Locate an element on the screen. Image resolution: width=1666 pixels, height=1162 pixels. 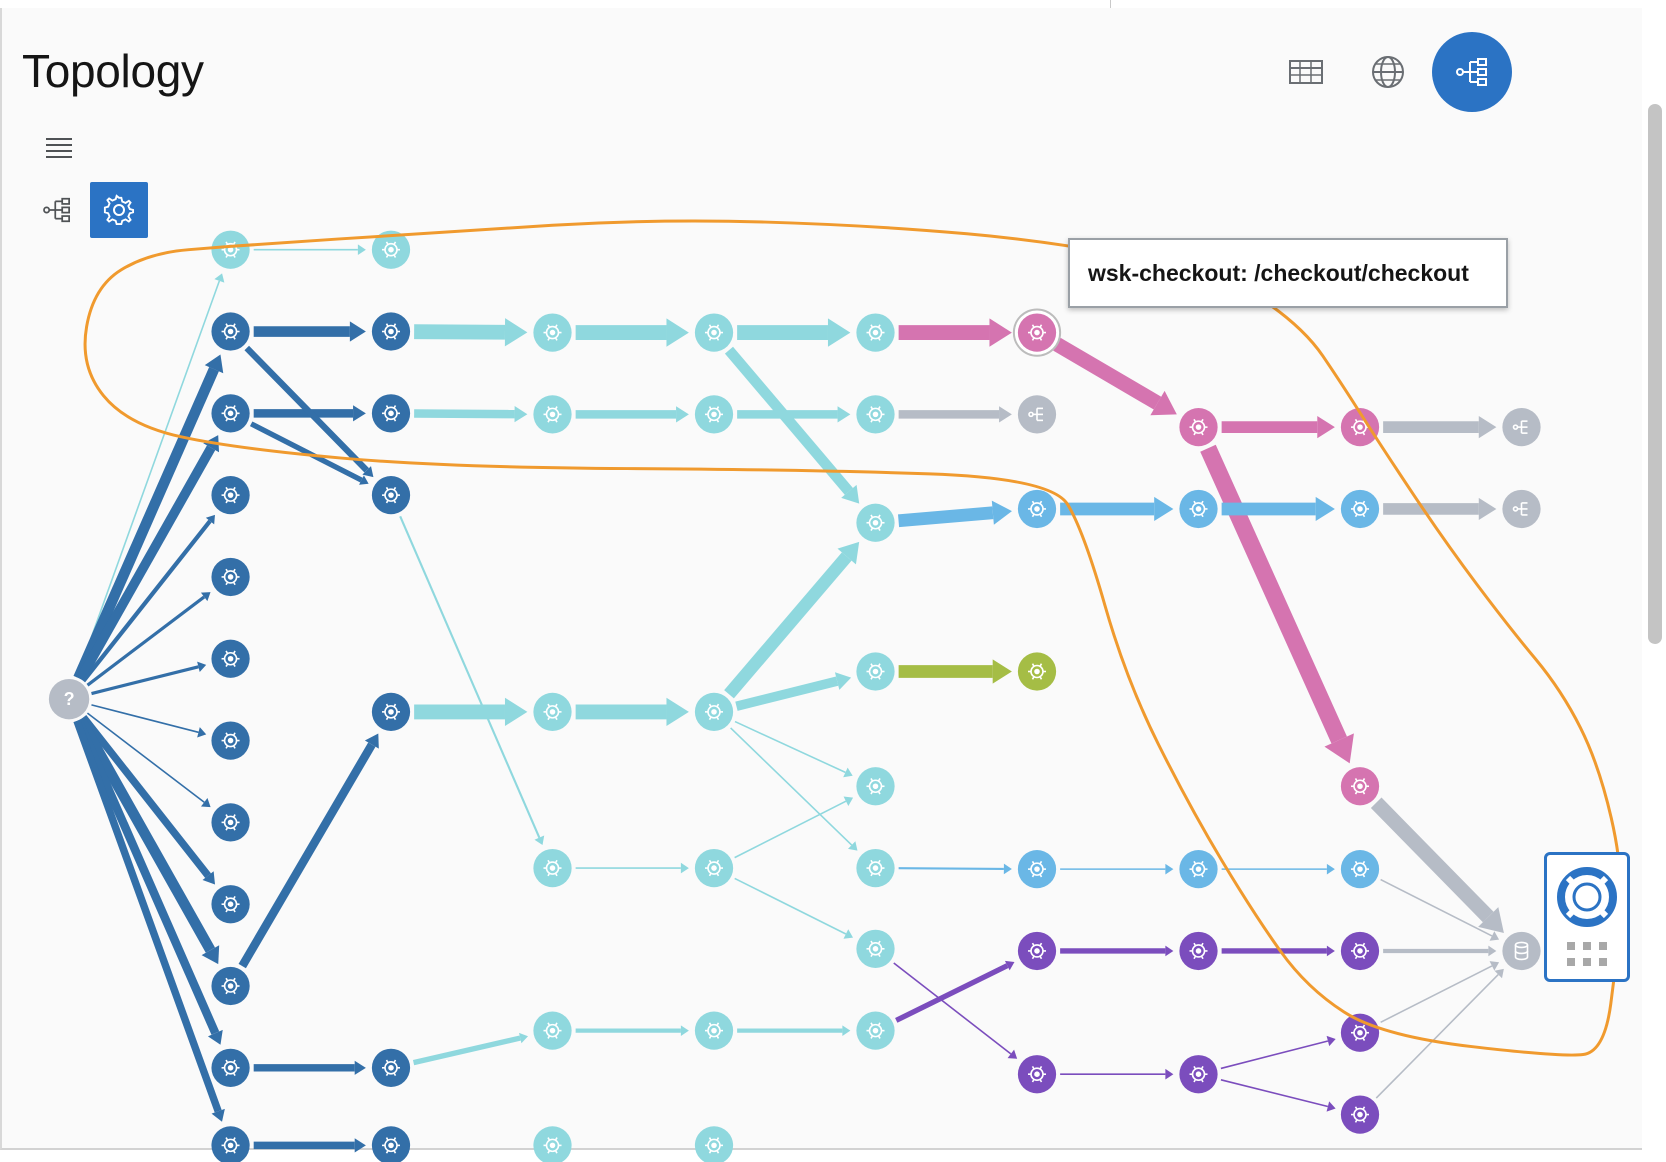
node-c6 is located at coordinates (552, 1144).